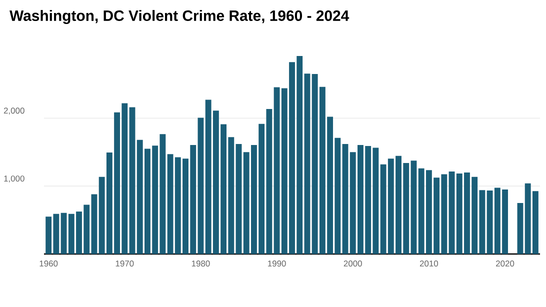  I want to click on x-tick-label: 1990, so click(277, 263).